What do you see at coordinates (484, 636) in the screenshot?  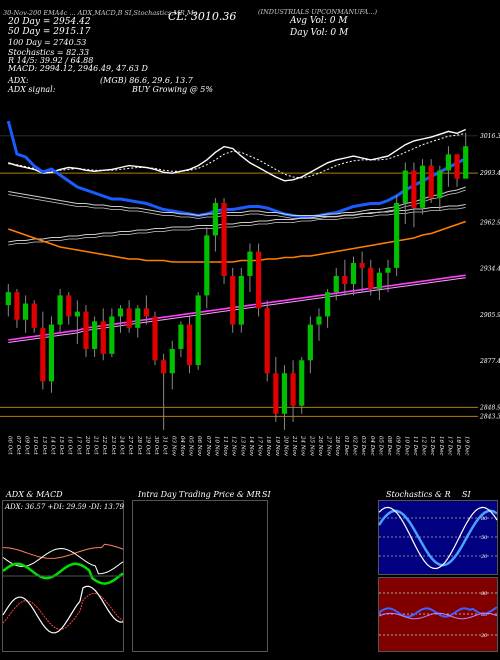 I see `r-level-20: 20` at bounding box center [484, 636].